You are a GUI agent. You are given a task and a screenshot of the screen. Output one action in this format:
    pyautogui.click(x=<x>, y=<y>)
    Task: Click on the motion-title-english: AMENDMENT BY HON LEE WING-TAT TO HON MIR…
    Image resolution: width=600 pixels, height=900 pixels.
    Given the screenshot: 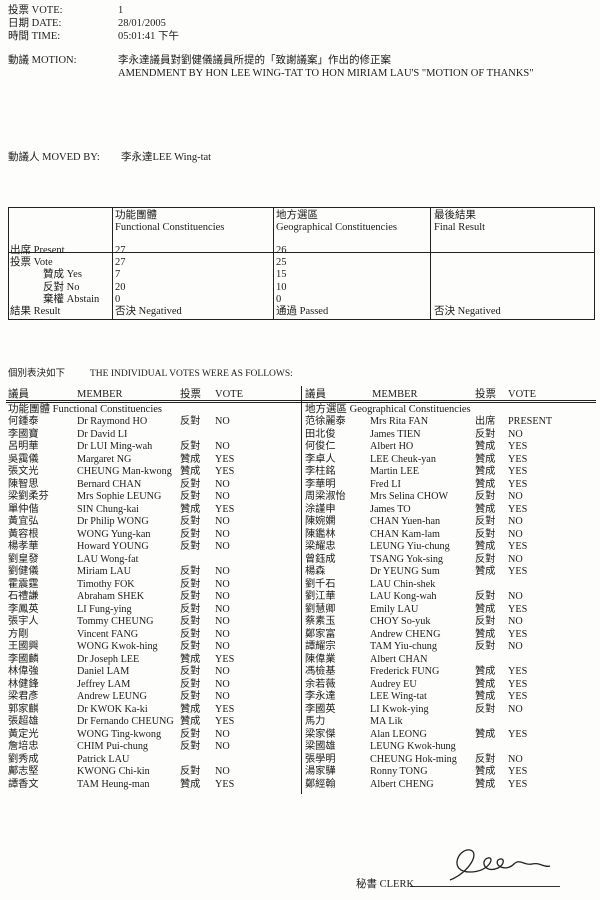 What is the action you would take?
    pyautogui.click(x=326, y=73)
    